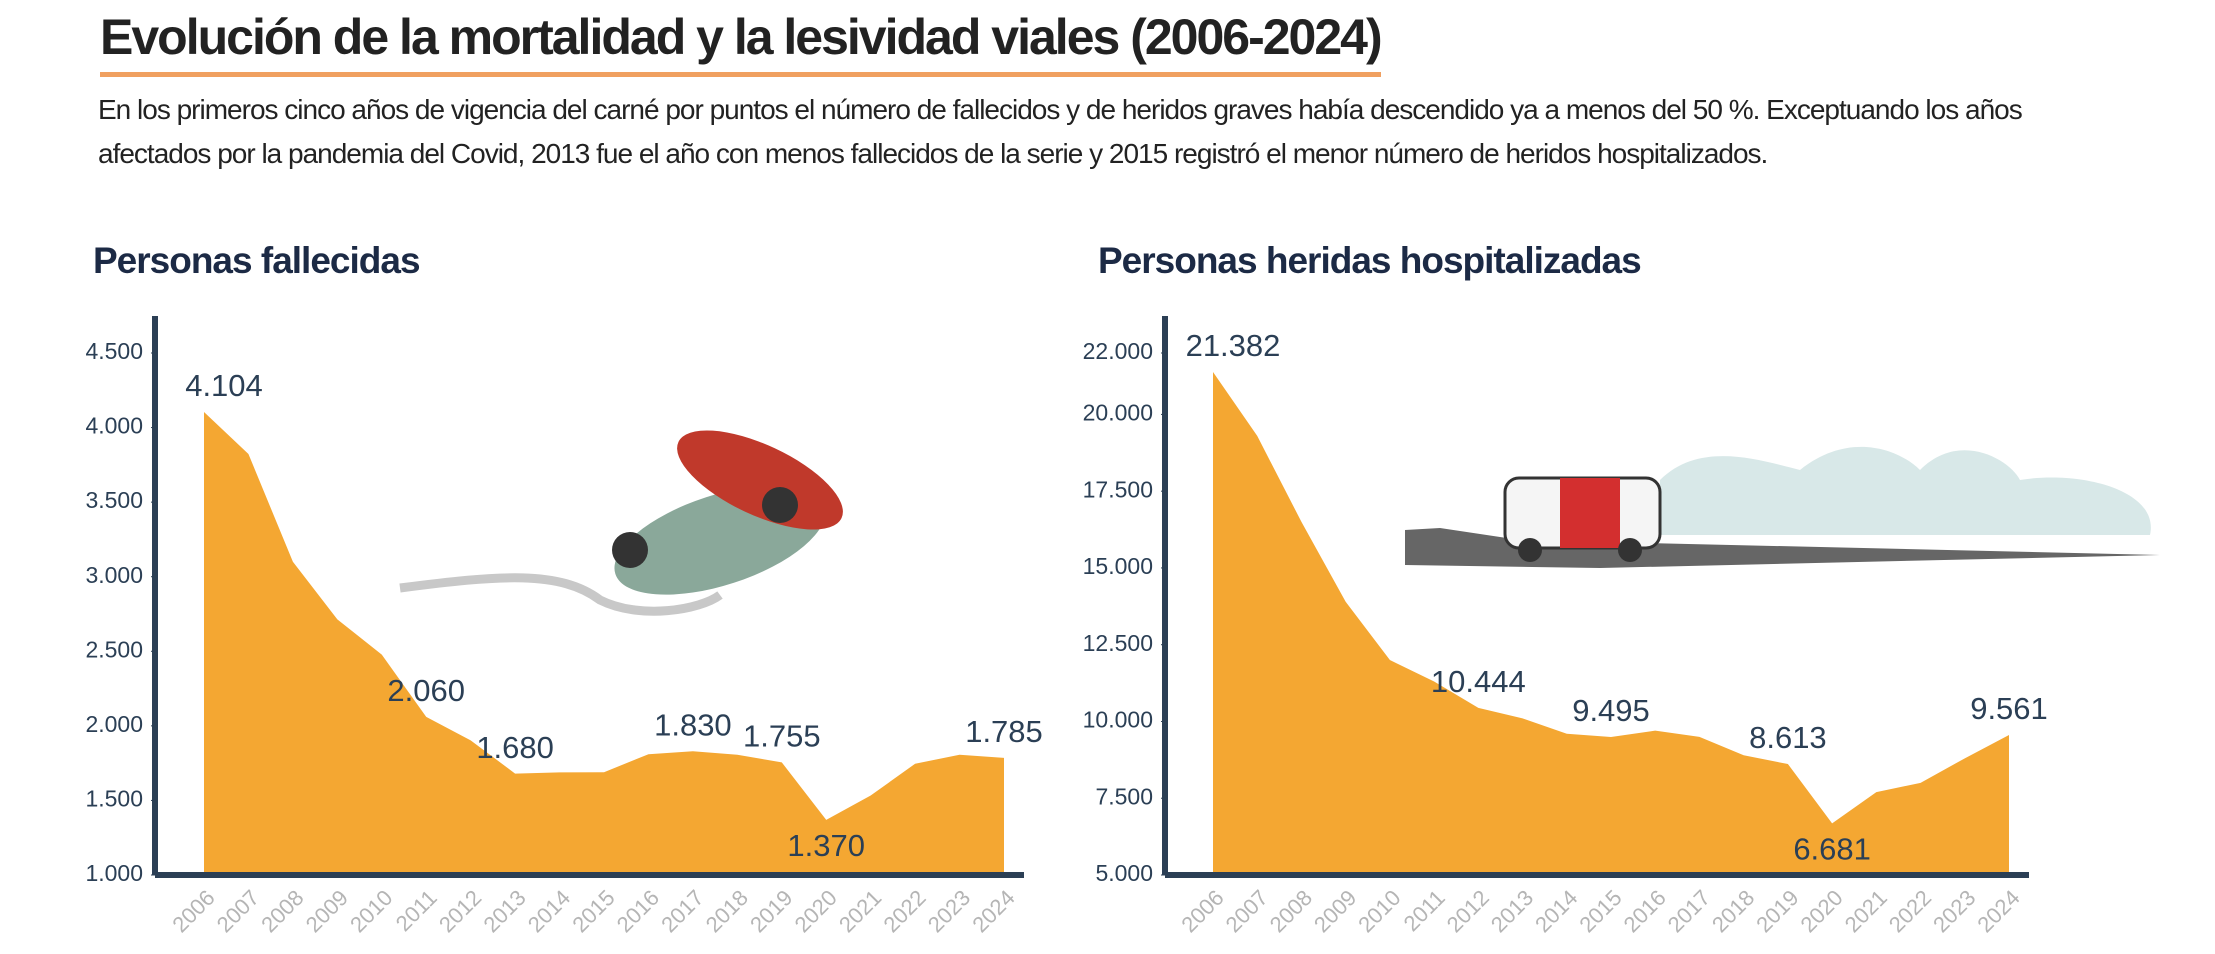 Image resolution: width=2215 pixels, height=954 pixels. Describe the element at coordinates (114, 351) in the screenshot. I see `y-tick-label: 4.500` at that location.